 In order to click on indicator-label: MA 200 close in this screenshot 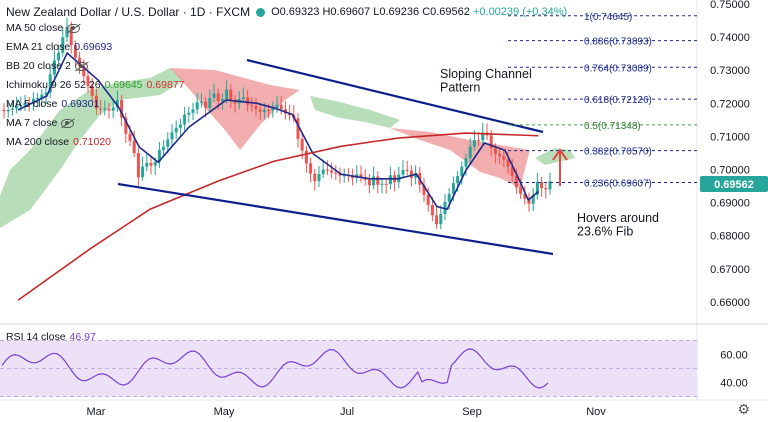, I will do `click(38, 142)`.